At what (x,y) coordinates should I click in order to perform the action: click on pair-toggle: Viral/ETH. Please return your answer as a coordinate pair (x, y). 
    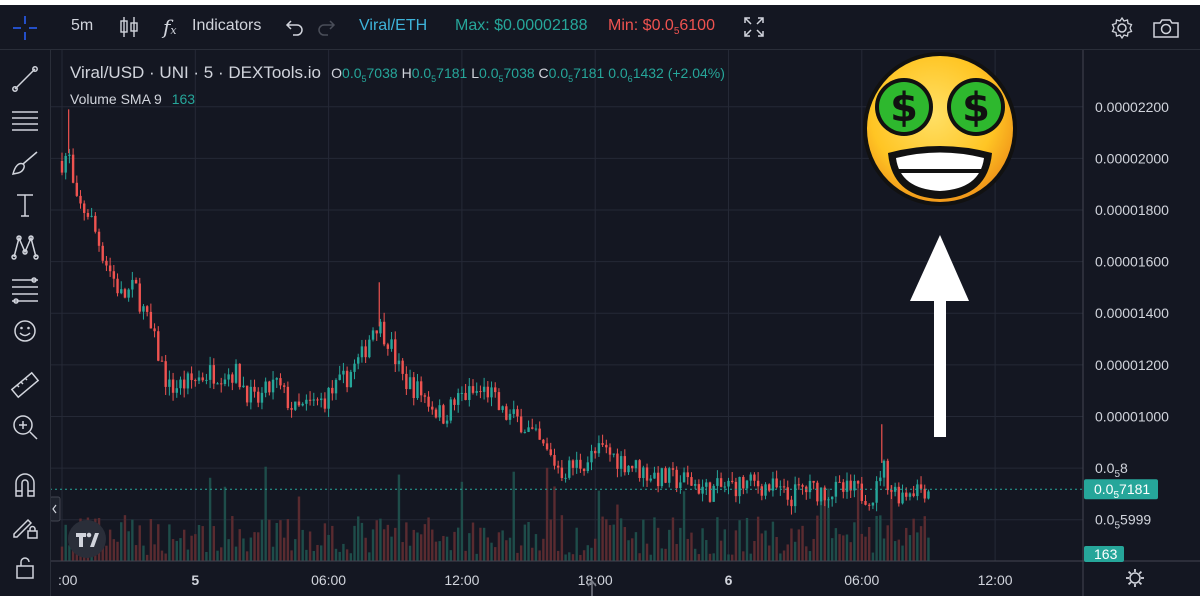
    Looking at the image, I should click on (393, 25).